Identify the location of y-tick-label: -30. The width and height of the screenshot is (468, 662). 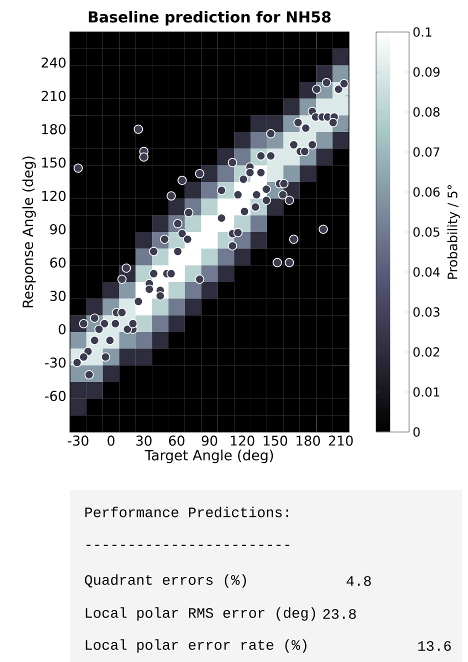
(55, 362).